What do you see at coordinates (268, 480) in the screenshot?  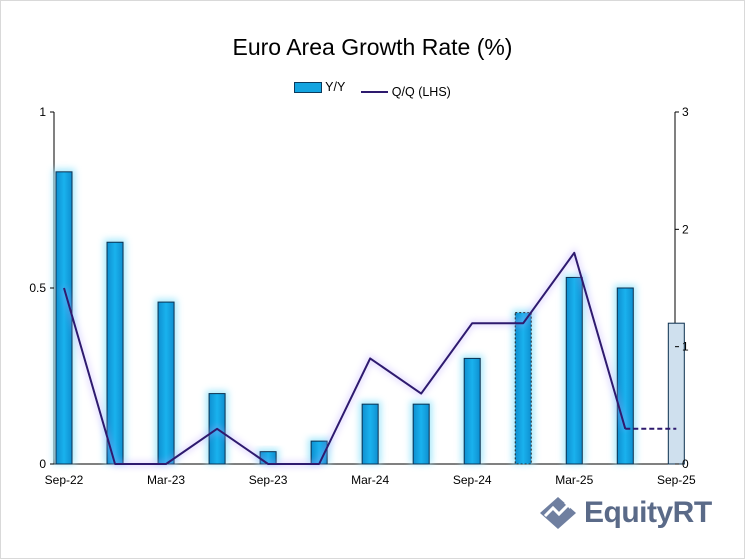 I see `x-axis-tick-label: Sep-23` at bounding box center [268, 480].